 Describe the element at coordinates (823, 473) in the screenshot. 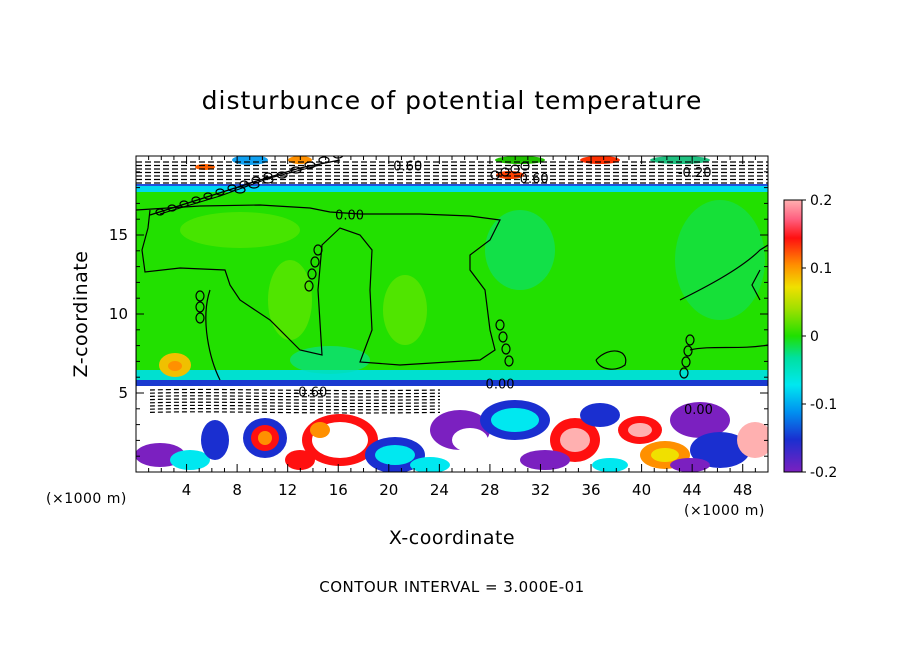

I see `colorbar-tick-label: -0.2` at that location.